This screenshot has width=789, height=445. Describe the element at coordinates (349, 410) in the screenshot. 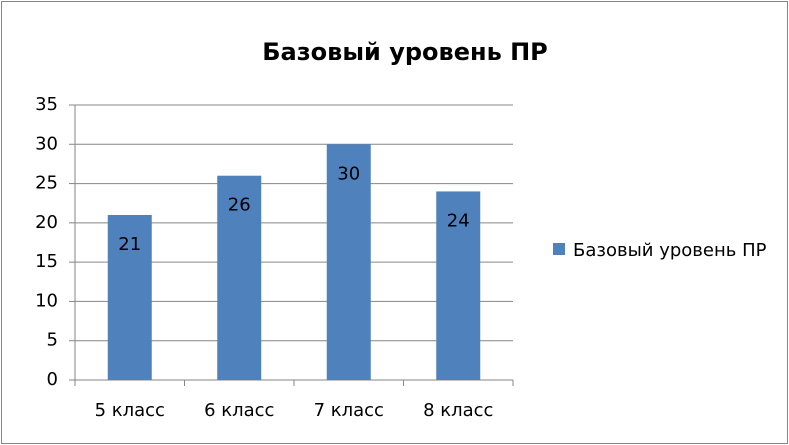

I see `x-tick-label: 7 класс` at that location.